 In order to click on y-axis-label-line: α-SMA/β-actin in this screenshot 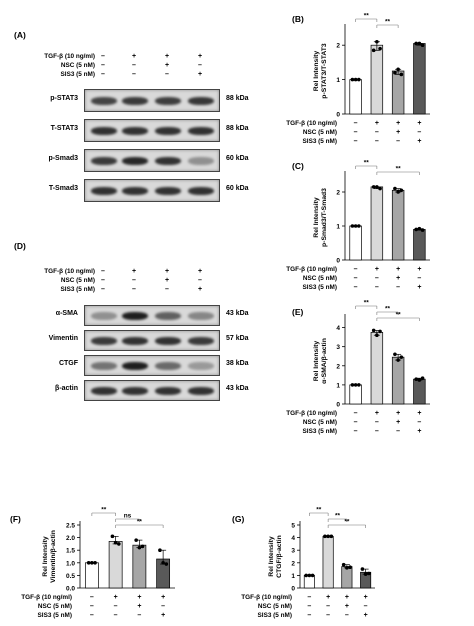, I will do `click(324, 361)`.